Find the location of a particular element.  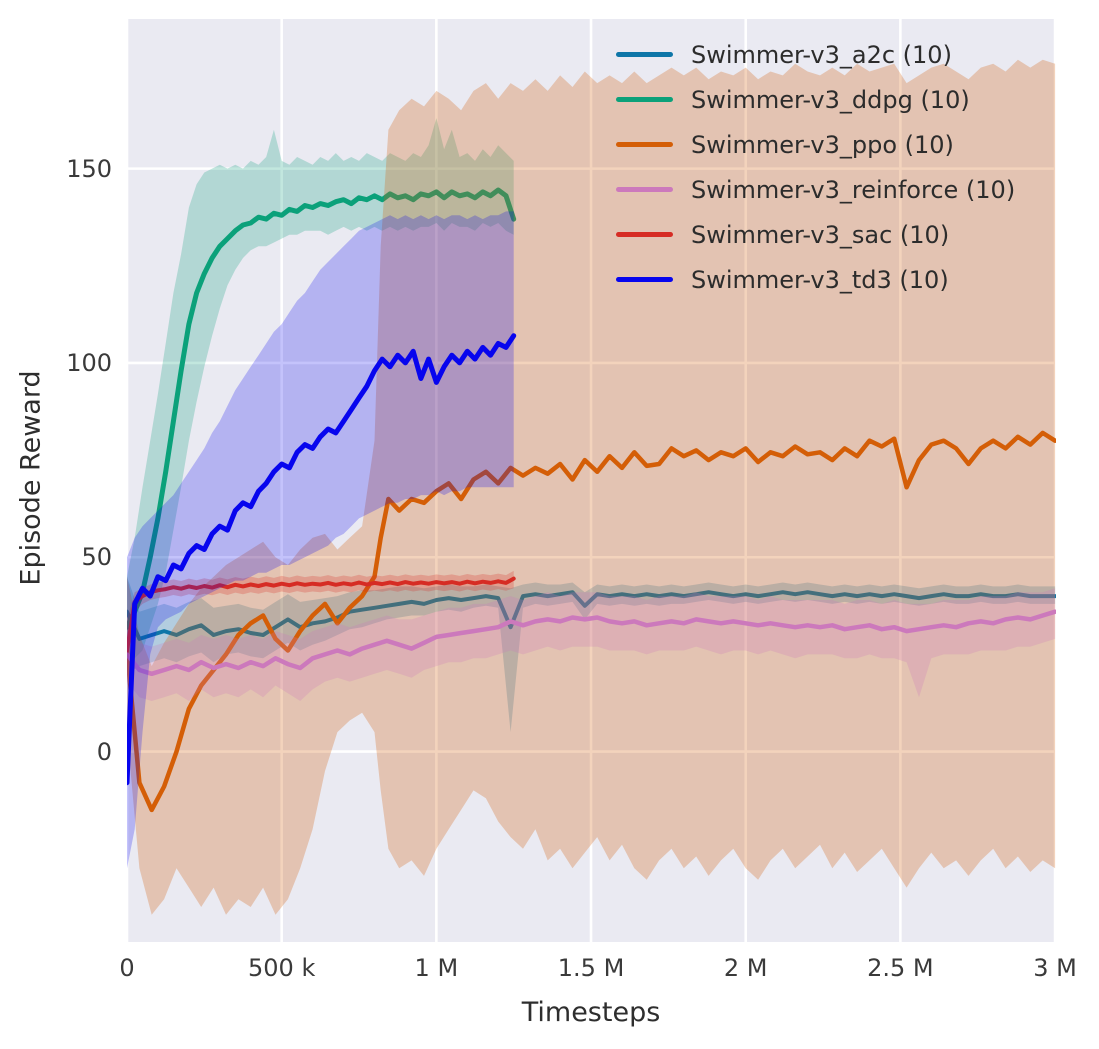

legend-item-sac: Swimmer-v3_sac (10) is located at coordinates (815, 234).